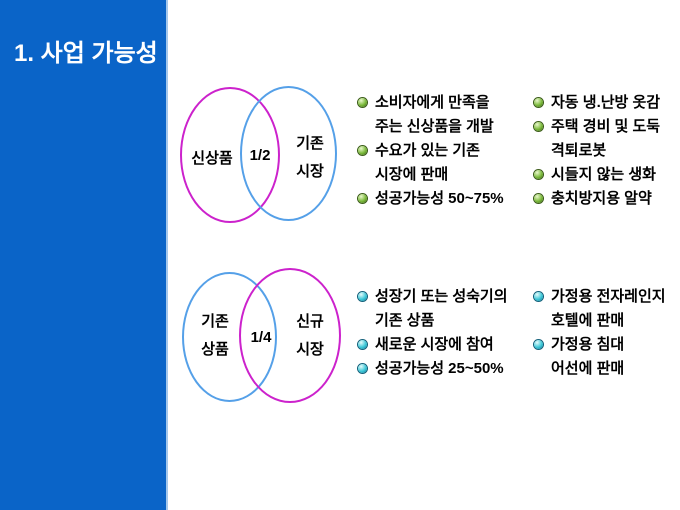 The height and width of the screenshot is (510, 680). I want to click on list-item: 시들지 않는 생화, so click(597, 175).